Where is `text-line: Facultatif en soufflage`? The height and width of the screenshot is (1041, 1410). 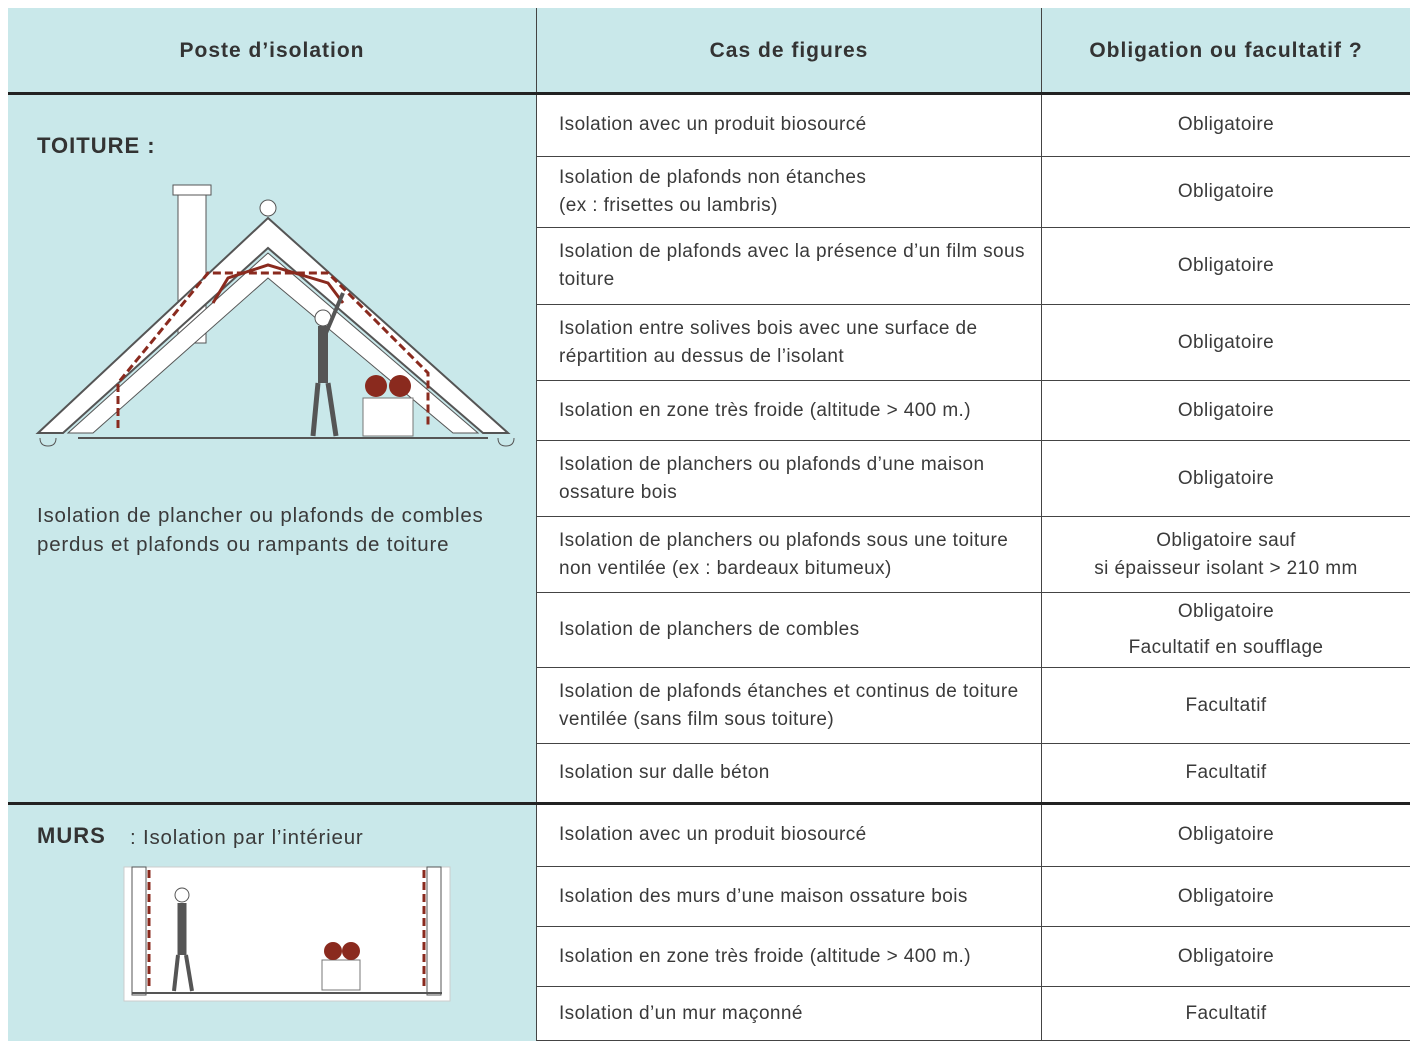 text-line: Facultatif en soufflage is located at coordinates (1226, 647).